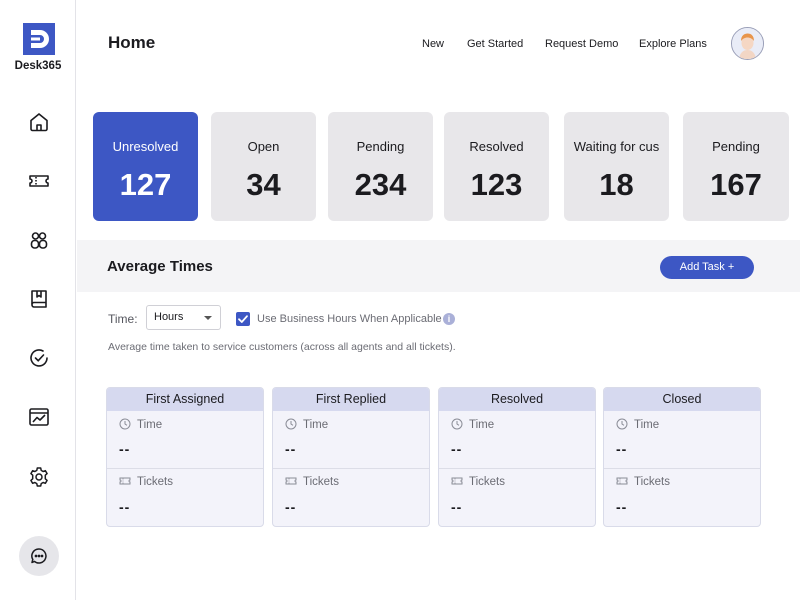 This screenshot has width=800, height=600. Describe the element at coordinates (582, 44) in the screenshot. I see `nav-link-request-demo: Request Demo` at that location.